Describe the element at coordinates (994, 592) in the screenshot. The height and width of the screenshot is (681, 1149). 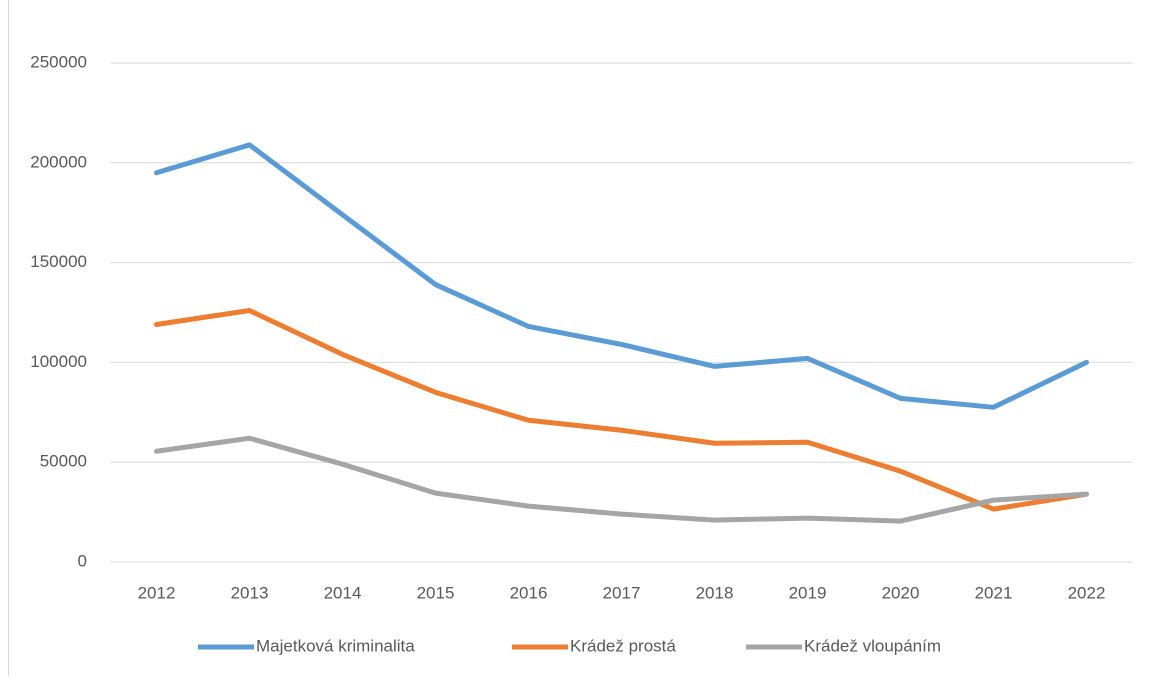
I see `x-tick-label: 2021` at that location.